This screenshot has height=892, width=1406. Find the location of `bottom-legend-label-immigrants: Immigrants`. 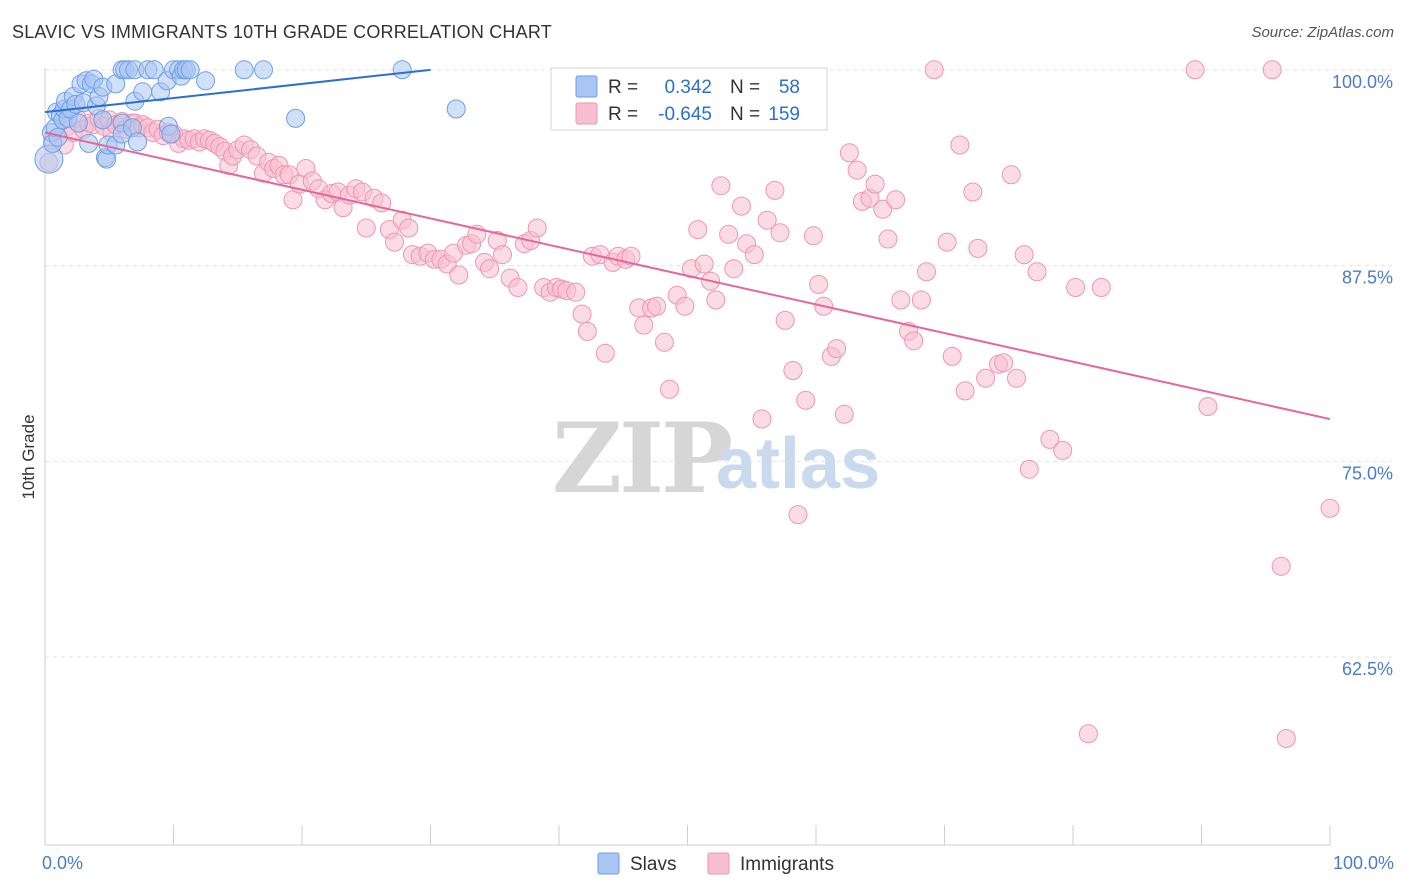

bottom-legend-label-immigrants: Immigrants is located at coordinates (787, 864).